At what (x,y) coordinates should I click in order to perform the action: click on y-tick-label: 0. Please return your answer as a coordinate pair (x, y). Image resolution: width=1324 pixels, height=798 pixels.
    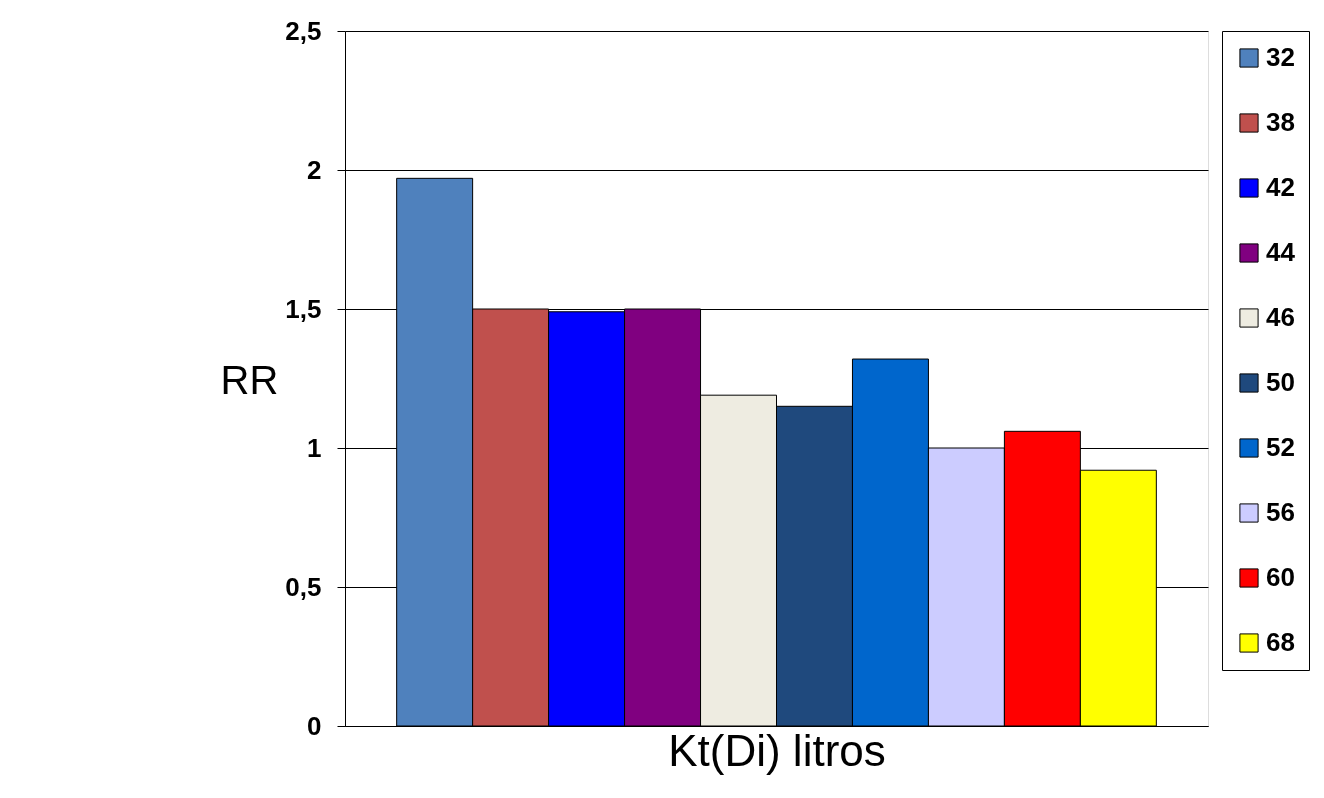
    Looking at the image, I should click on (314, 725).